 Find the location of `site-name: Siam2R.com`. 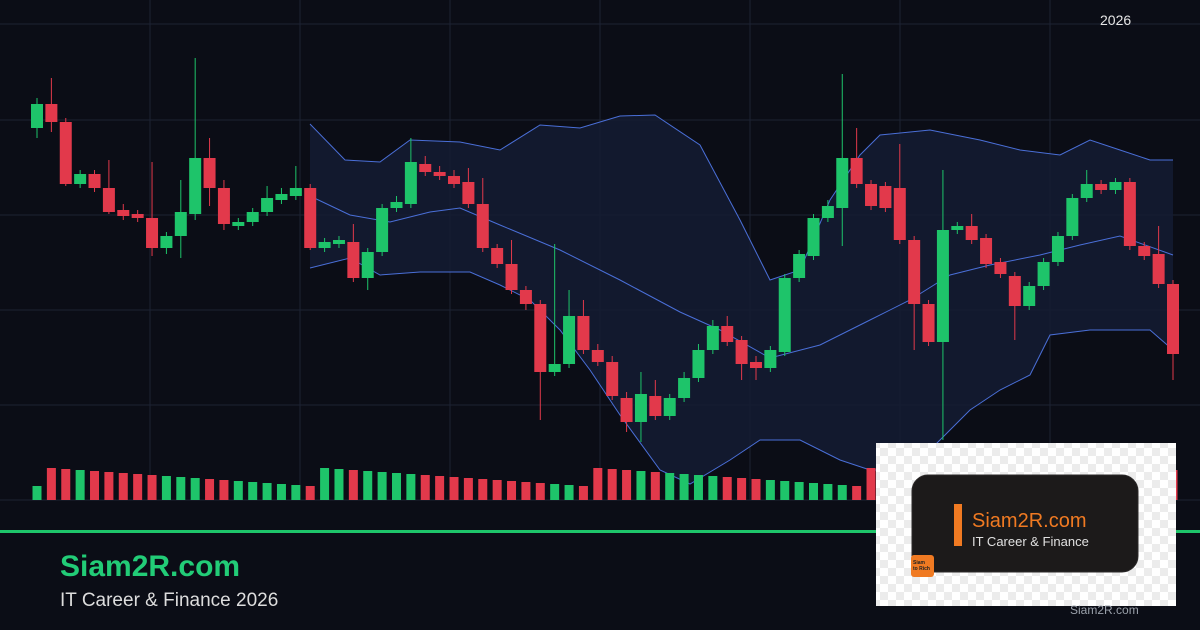

site-name: Siam2R.com is located at coordinates (150, 566).